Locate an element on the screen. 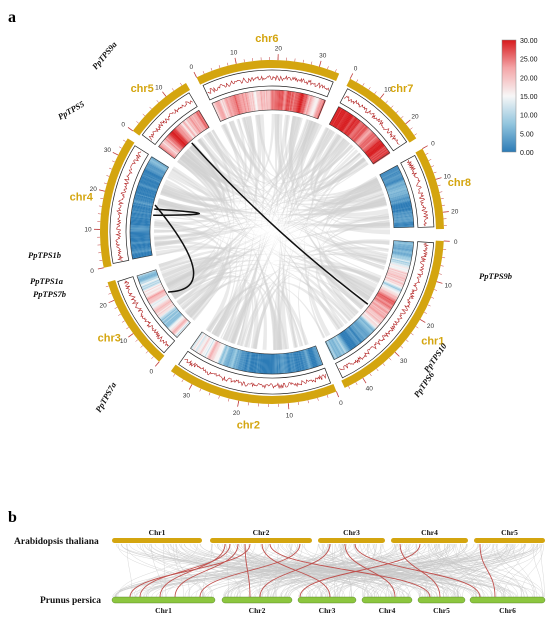  top-chromosome-label: Chr1 is located at coordinates (157, 532).